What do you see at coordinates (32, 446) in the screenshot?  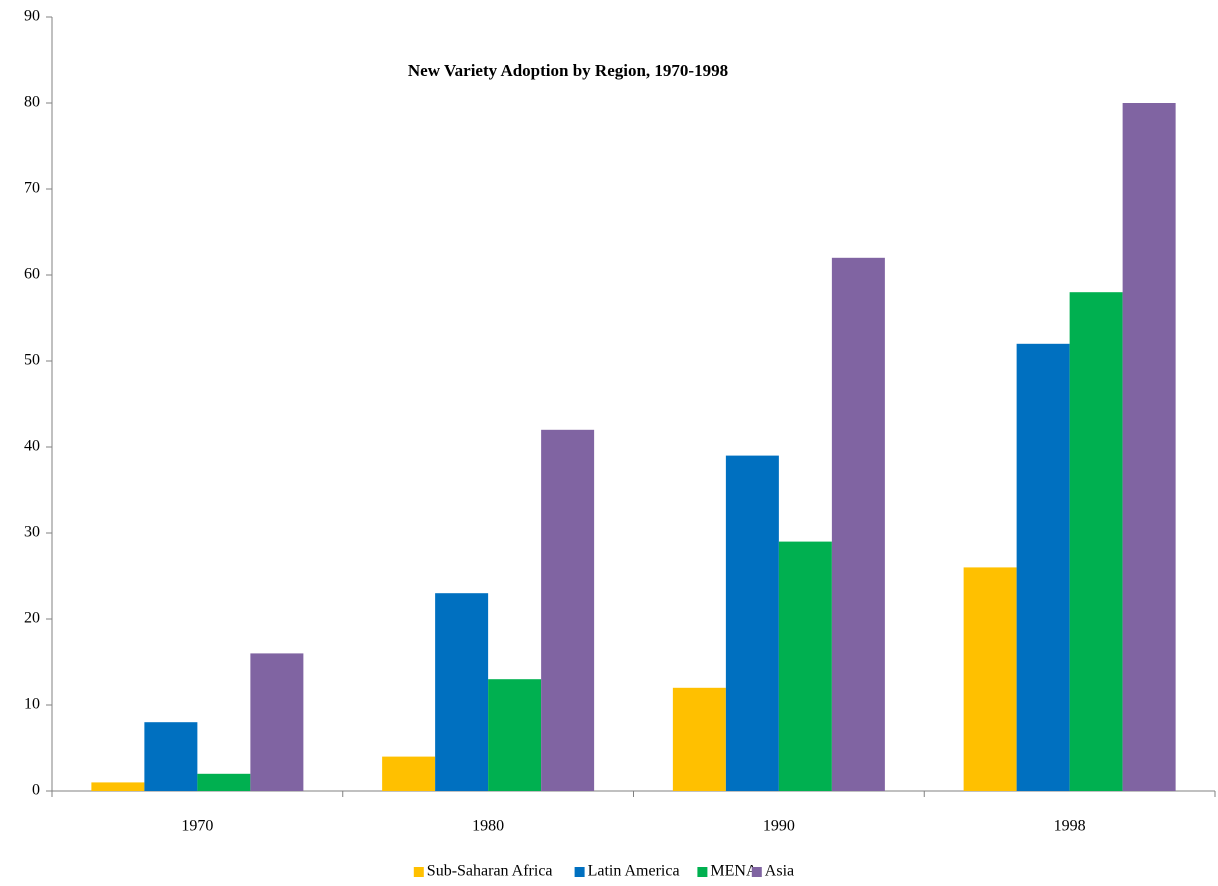 I see `y-tick-label: 40` at bounding box center [32, 446].